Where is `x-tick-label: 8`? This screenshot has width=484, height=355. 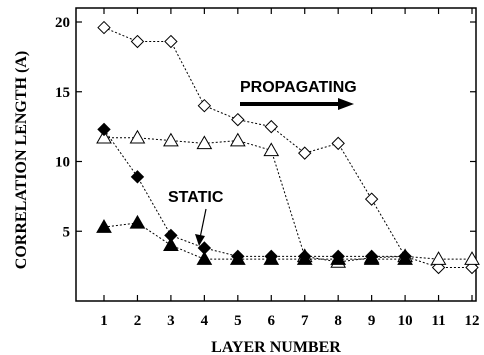
x-tick-label: 8 is located at coordinates (338, 321).